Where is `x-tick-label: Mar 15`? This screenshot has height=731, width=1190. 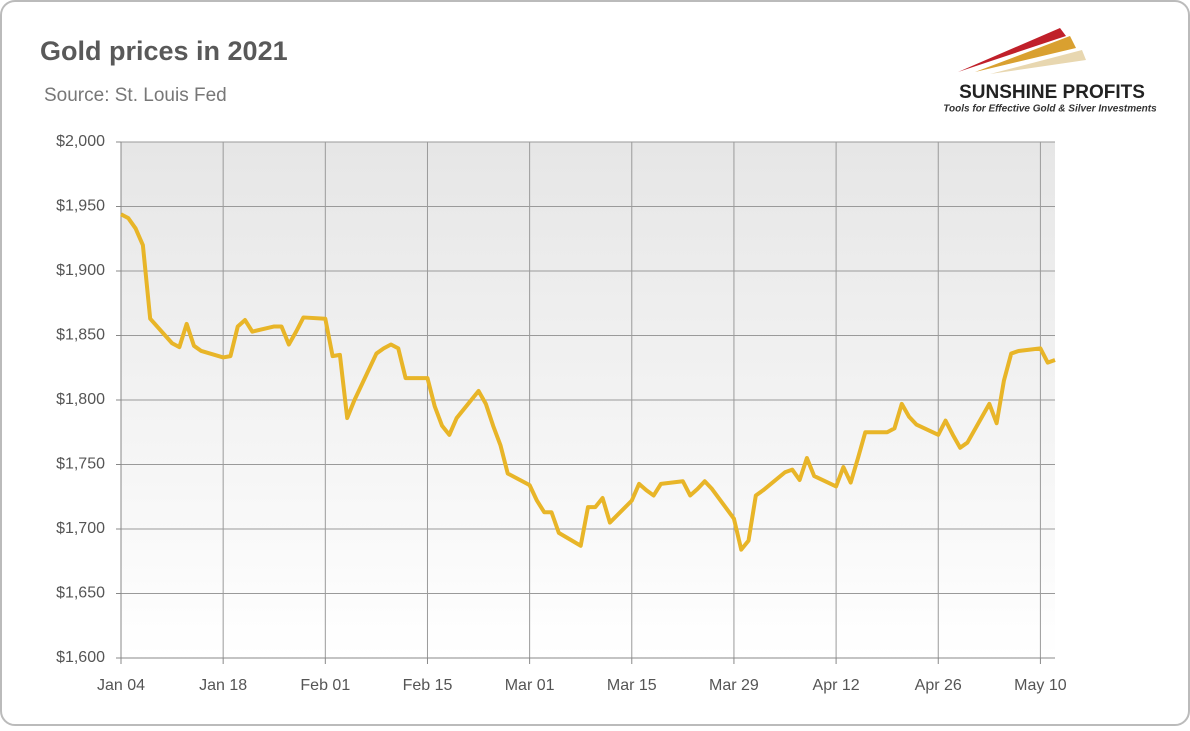 x-tick-label: Mar 15 is located at coordinates (632, 685).